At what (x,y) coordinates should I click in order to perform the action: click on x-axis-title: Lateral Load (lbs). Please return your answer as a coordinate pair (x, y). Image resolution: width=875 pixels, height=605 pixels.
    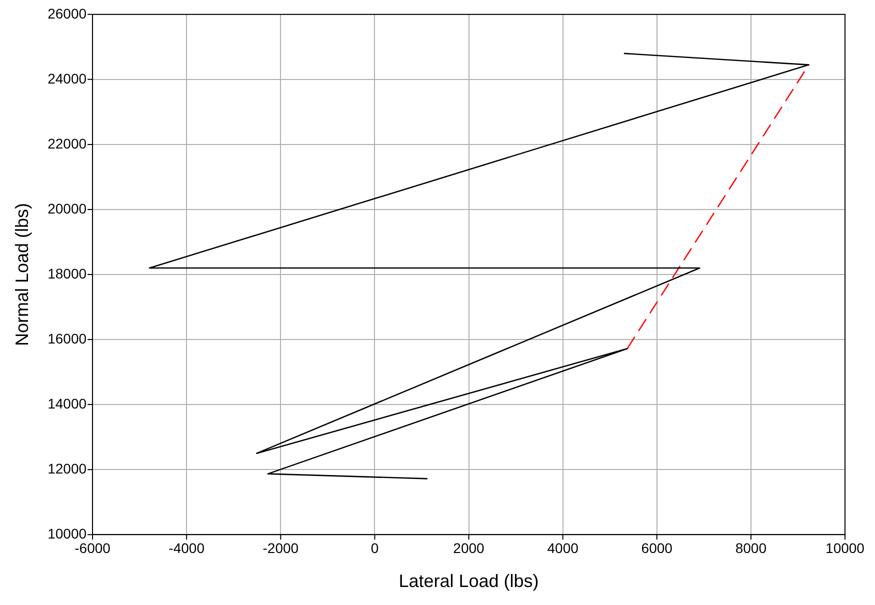
    Looking at the image, I should click on (468, 581).